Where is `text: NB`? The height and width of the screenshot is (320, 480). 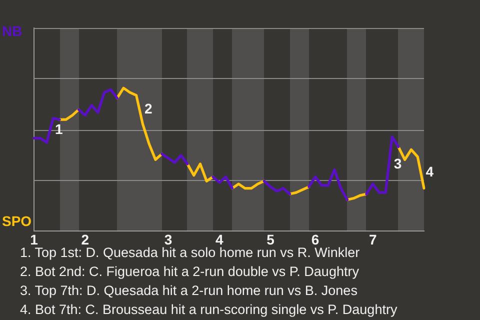
text: NB is located at coordinates (12, 30).